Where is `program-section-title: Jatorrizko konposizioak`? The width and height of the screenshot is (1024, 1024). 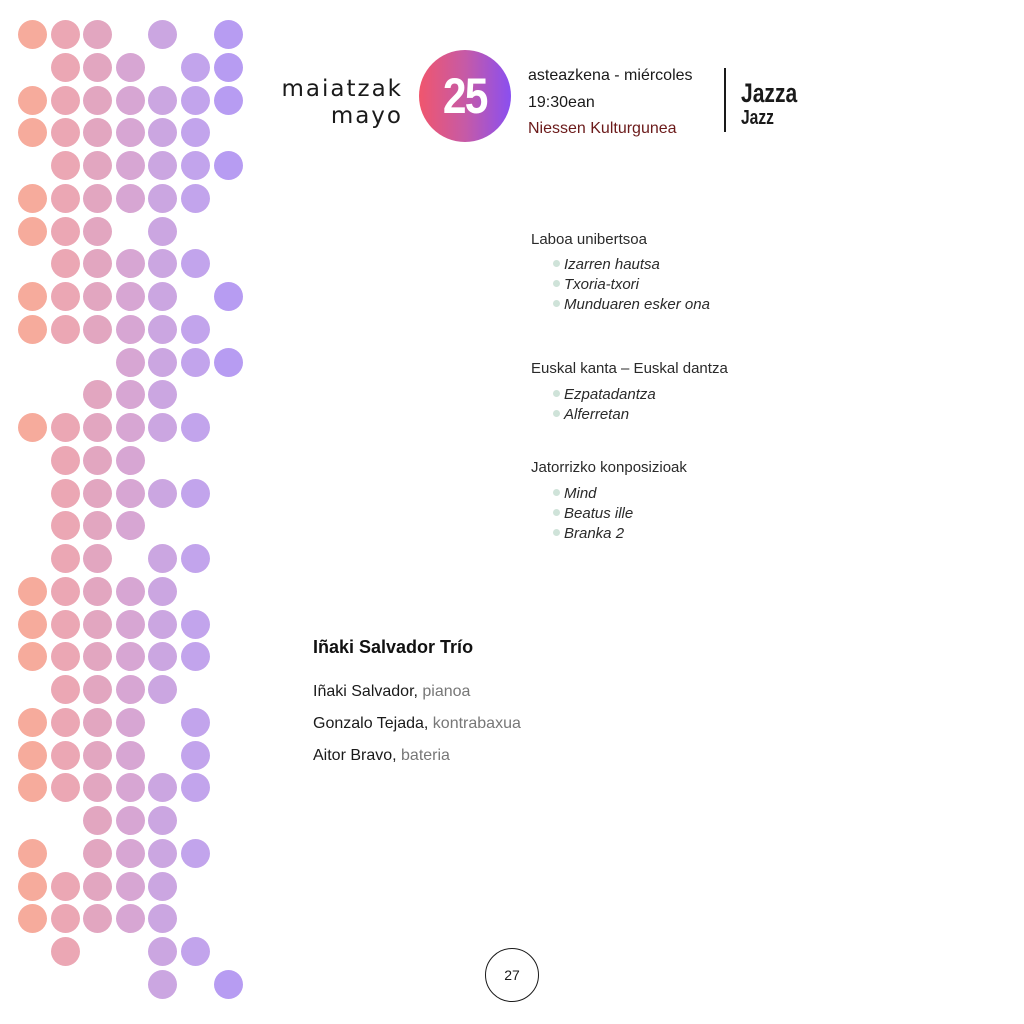 program-section-title: Jatorrizko konposizioak is located at coordinates (609, 467).